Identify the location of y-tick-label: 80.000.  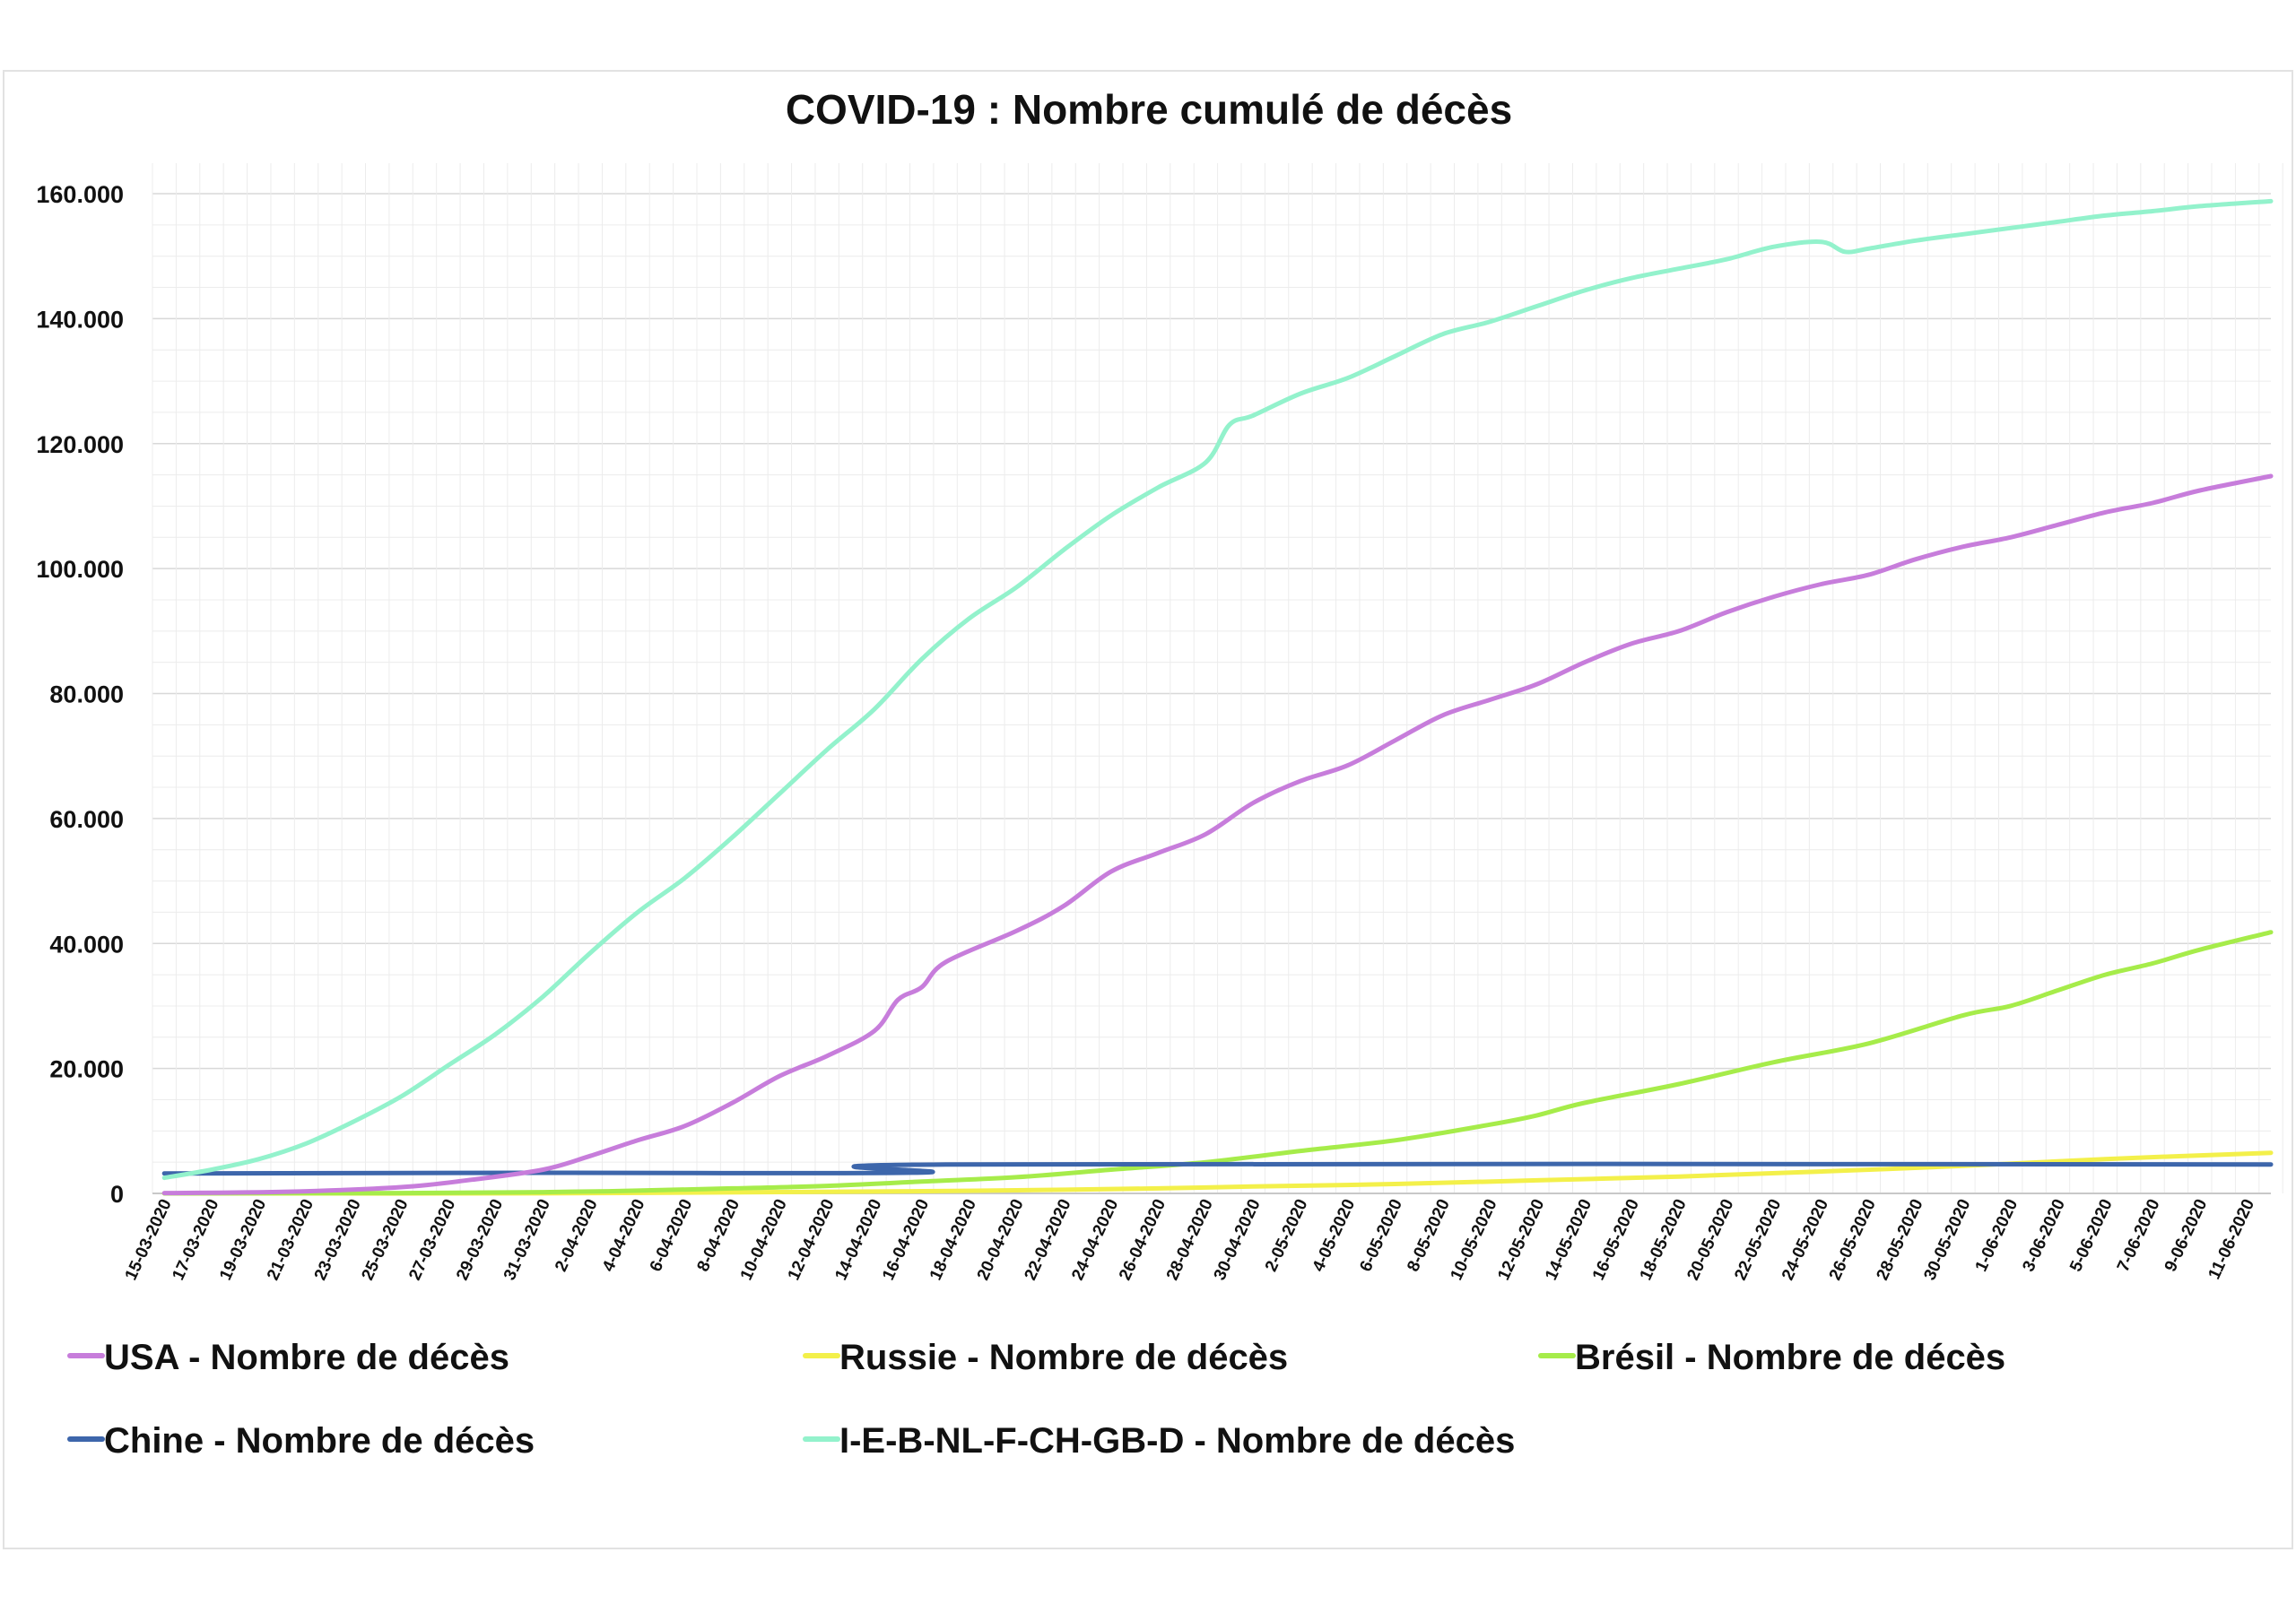
(86, 694).